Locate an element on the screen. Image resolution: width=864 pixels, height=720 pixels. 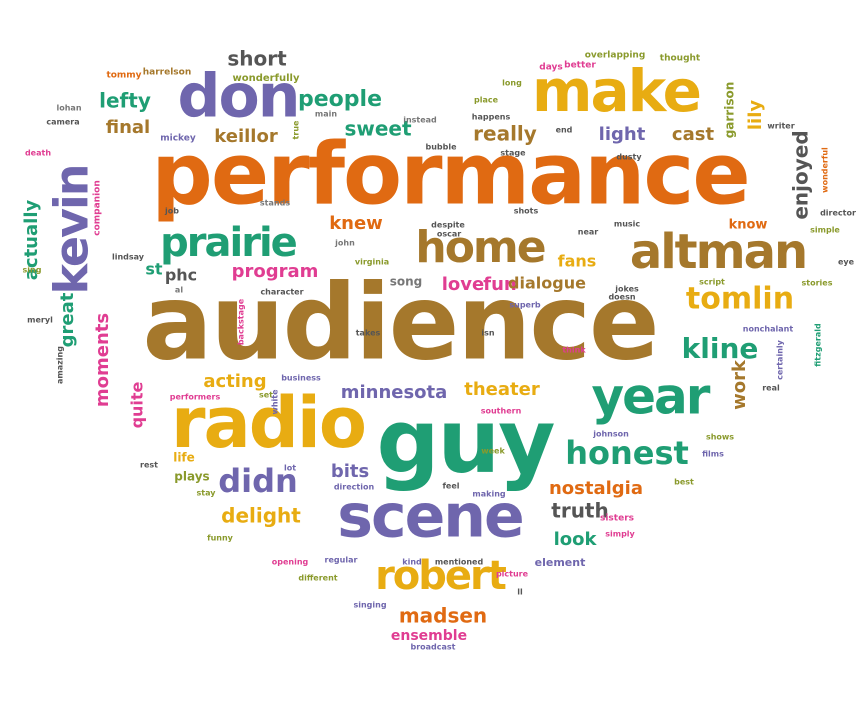
cloud-word-ll: ll is located at coordinates (520, 592).